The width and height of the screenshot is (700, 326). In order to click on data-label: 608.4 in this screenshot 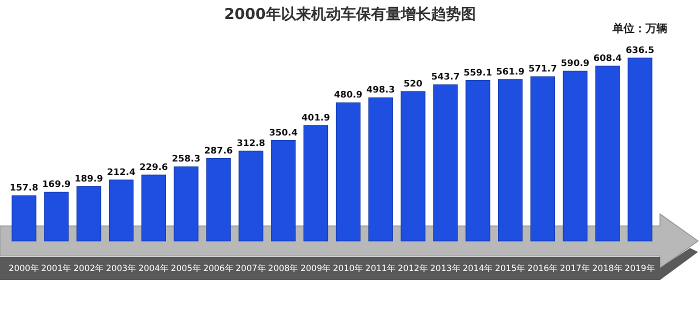, I will do `click(607, 59)`.